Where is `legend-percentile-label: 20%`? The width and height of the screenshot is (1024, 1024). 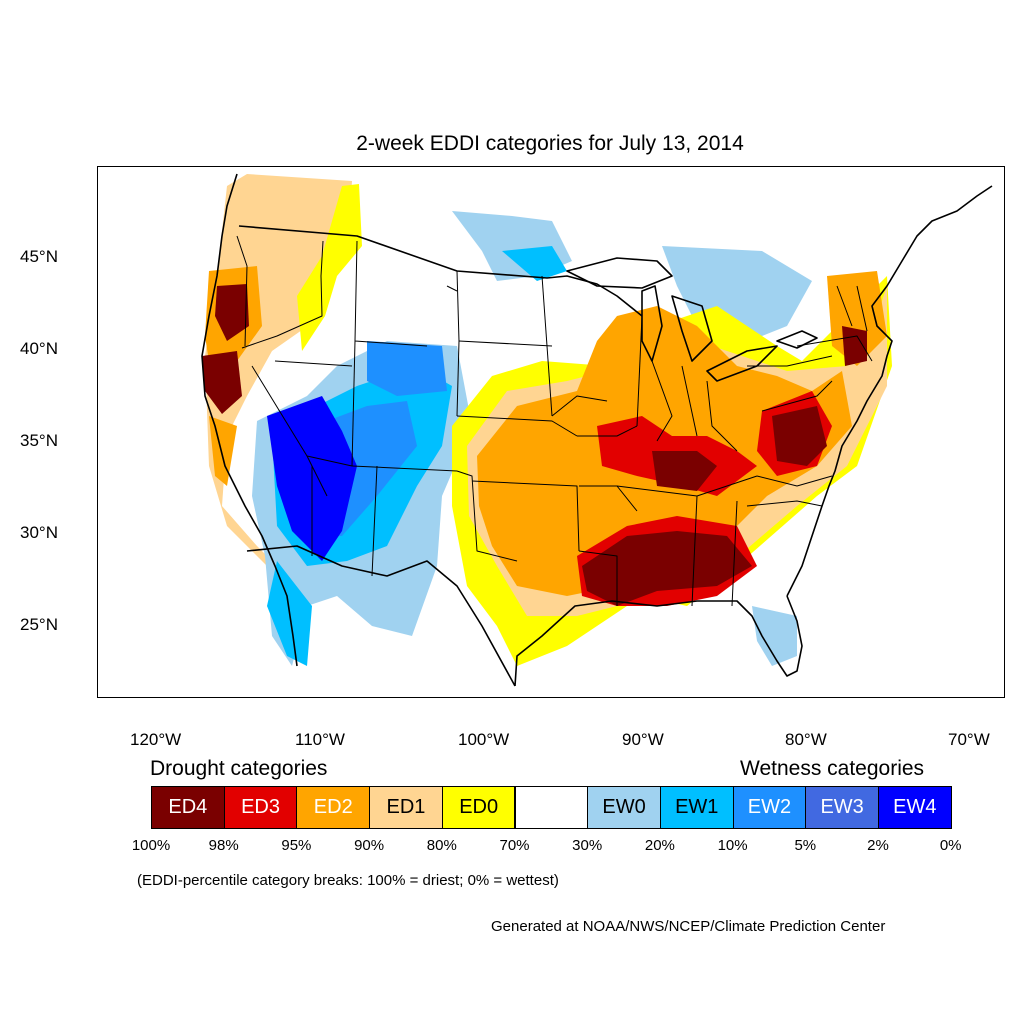
legend-percentile-label: 20% is located at coordinates (659, 845).